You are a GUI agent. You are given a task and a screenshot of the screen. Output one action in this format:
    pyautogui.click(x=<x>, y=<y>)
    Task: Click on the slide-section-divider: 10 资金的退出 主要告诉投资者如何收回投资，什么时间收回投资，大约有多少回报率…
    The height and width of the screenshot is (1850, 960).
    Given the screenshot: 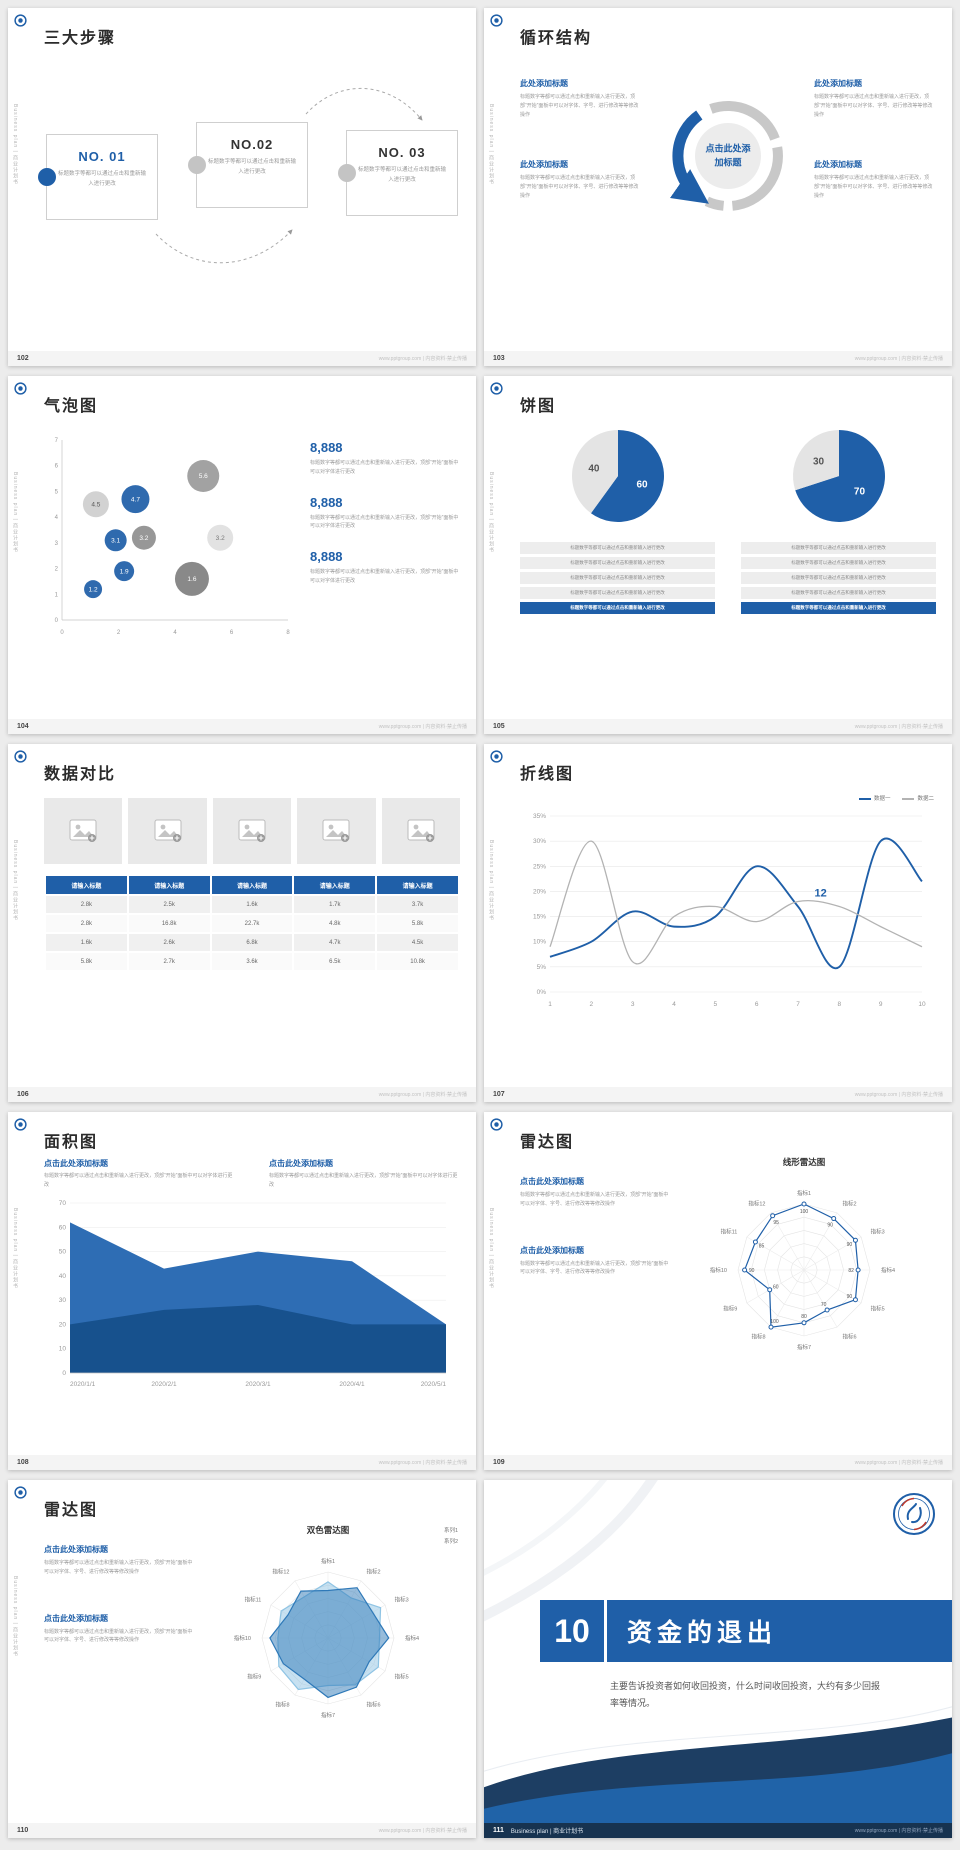 What is the action you would take?
    pyautogui.click(x=718, y=1659)
    